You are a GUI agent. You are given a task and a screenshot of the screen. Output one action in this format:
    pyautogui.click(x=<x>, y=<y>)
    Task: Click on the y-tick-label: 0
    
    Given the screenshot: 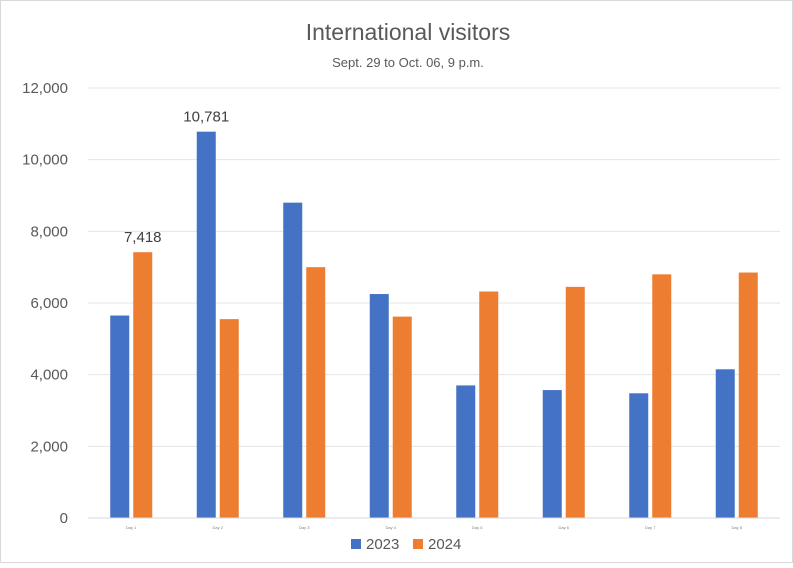 What is the action you would take?
    pyautogui.click(x=64, y=518)
    